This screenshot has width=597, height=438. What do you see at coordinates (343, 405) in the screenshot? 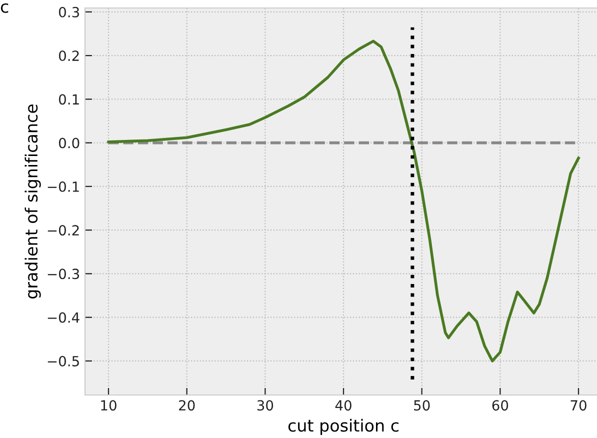
I see `x-tick-label: 40` at bounding box center [343, 405].